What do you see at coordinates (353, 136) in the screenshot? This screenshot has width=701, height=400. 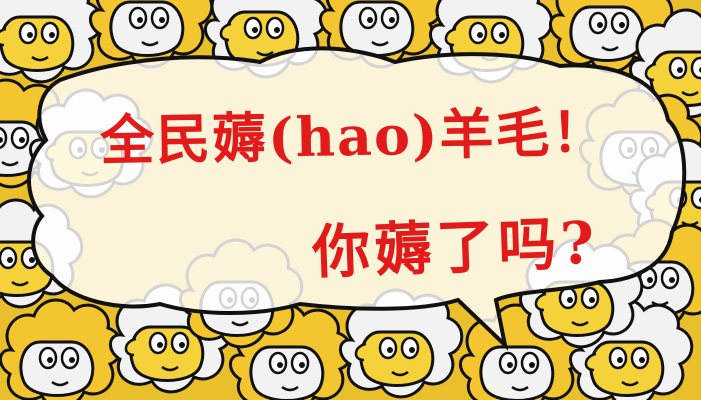 I see `headline-text: 全民薅(hao)羊毛！` at bounding box center [353, 136].